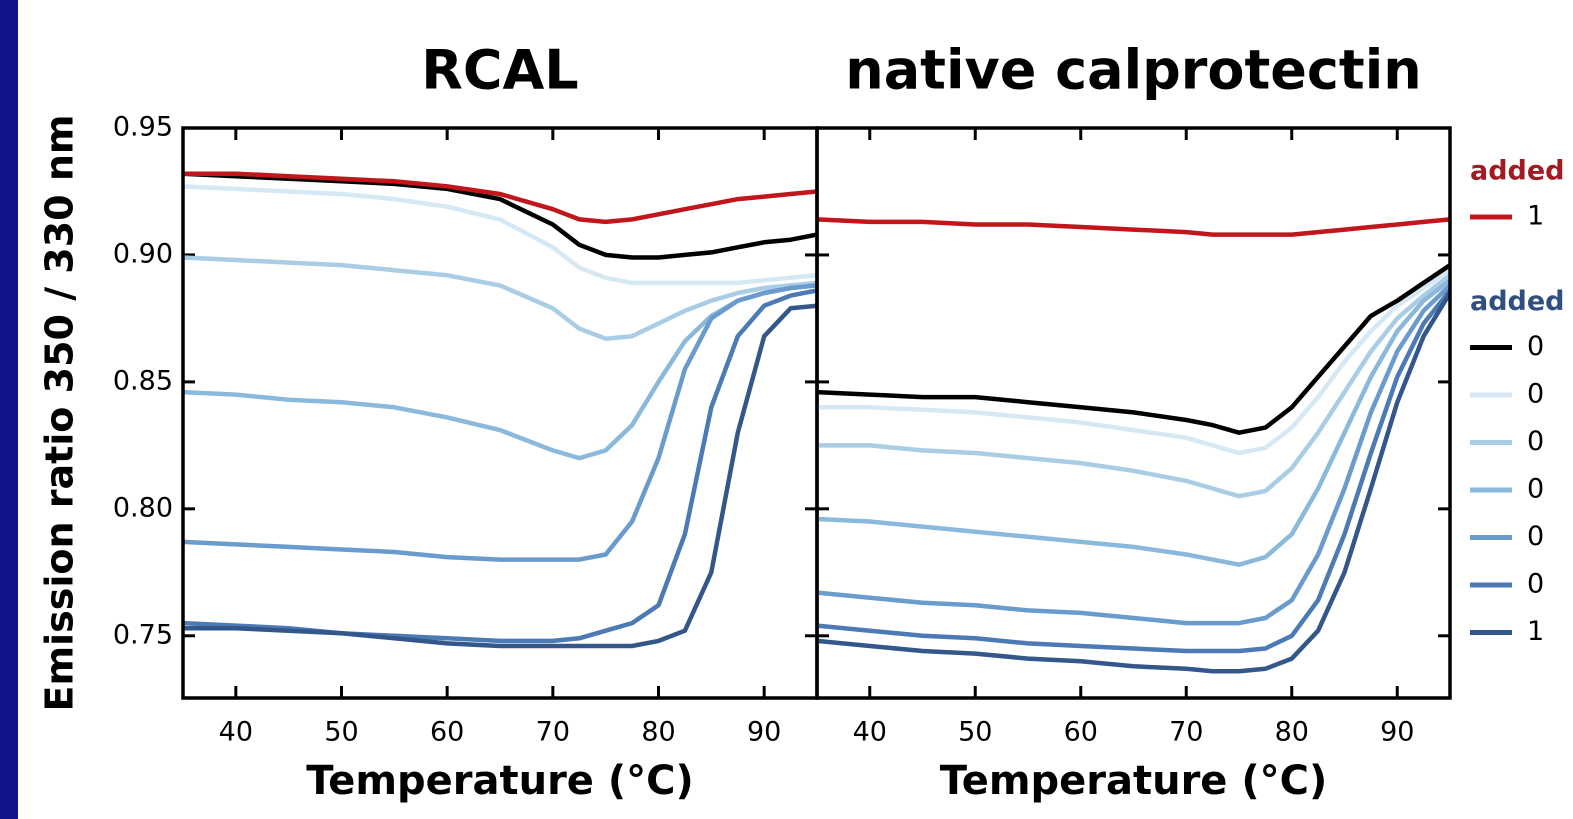 This screenshot has height=819, width=1573. What do you see at coordinates (143, 380) in the screenshot?
I see `y-tick-label: 0.85` at bounding box center [143, 380].